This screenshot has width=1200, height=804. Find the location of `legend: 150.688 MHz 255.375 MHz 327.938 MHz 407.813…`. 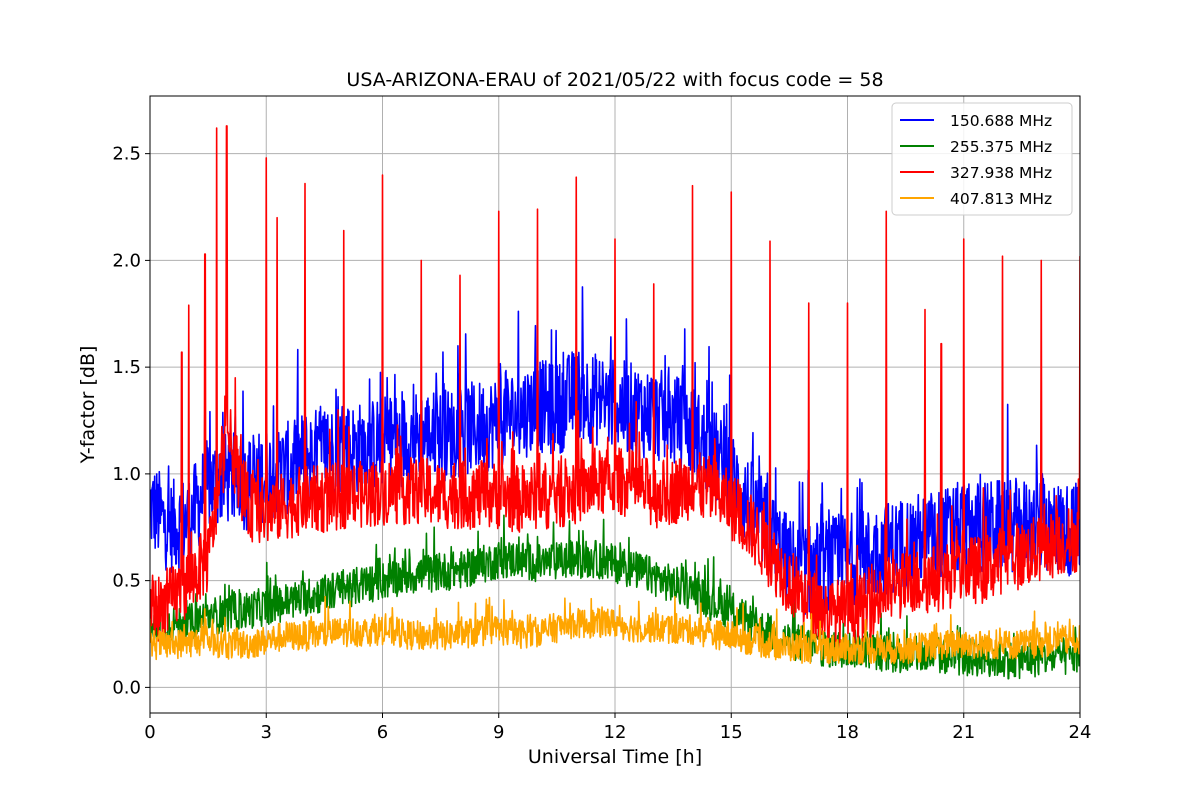

legend: 150.688 MHz 255.375 MHz 327.938 MHz 407.813… is located at coordinates (982, 159).